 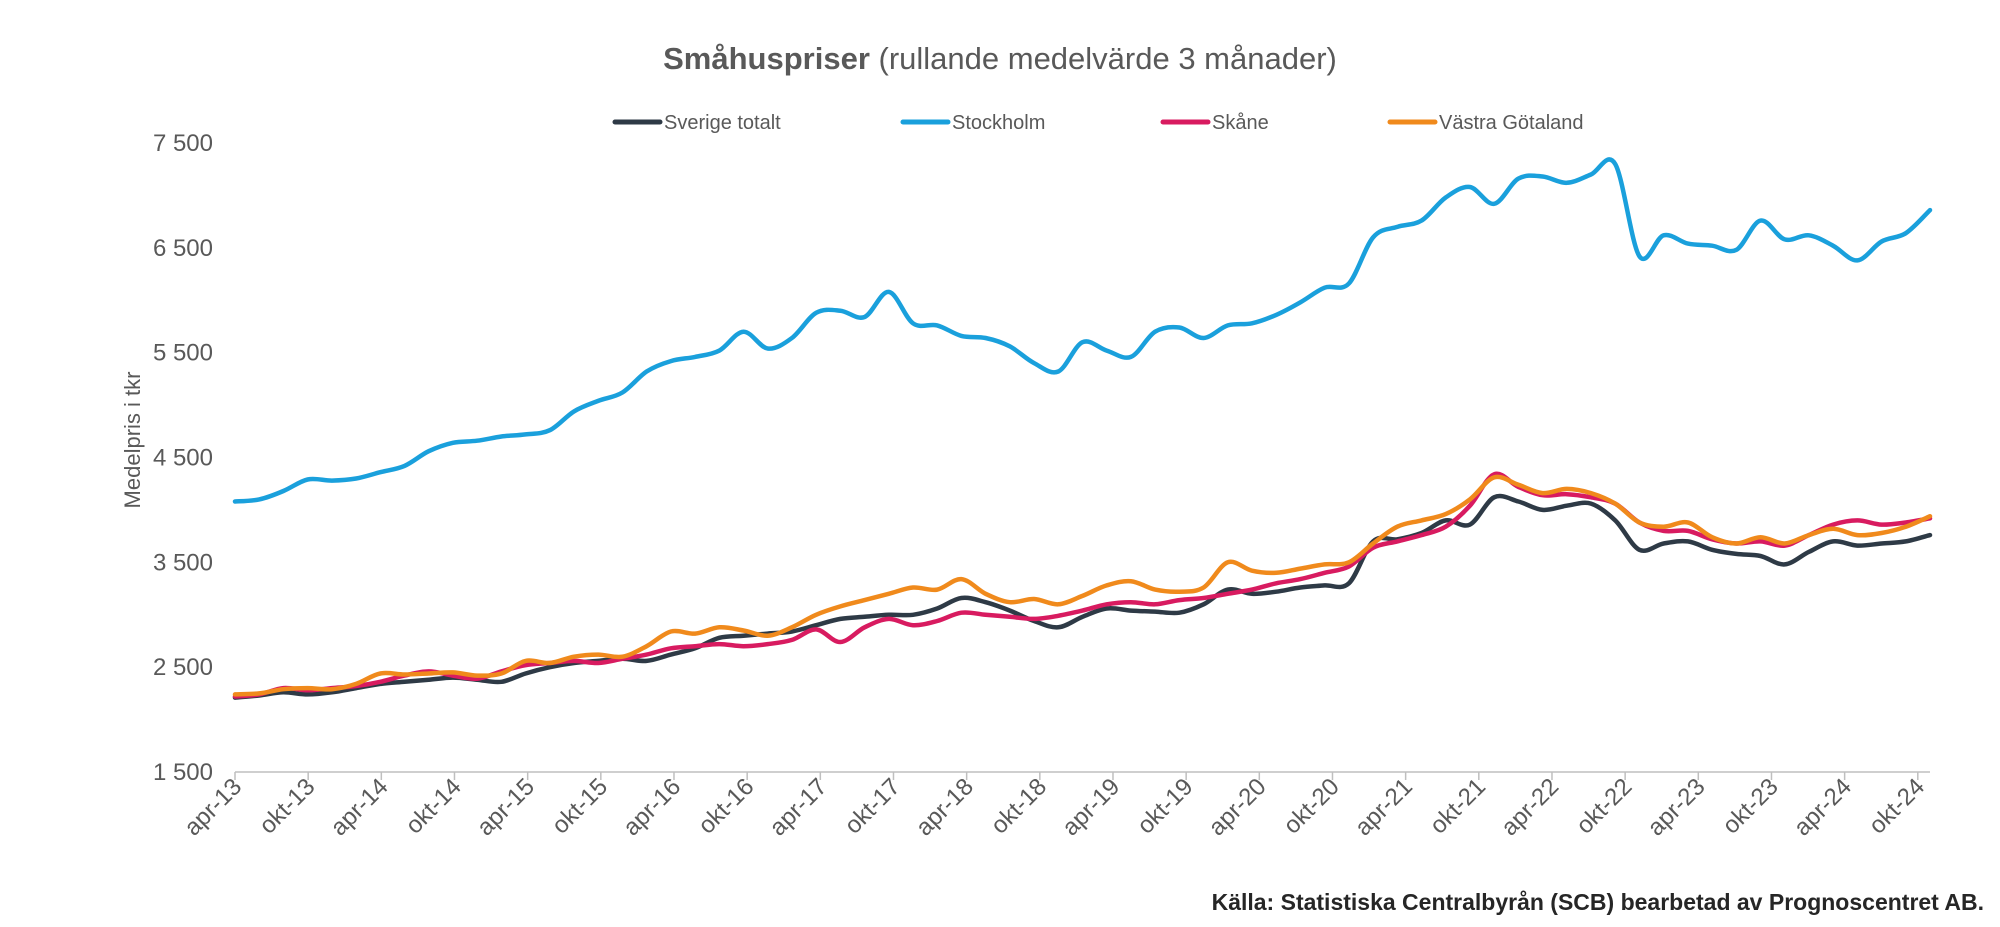 I want to click on y-tick-label: 7 500, so click(x=183, y=143).